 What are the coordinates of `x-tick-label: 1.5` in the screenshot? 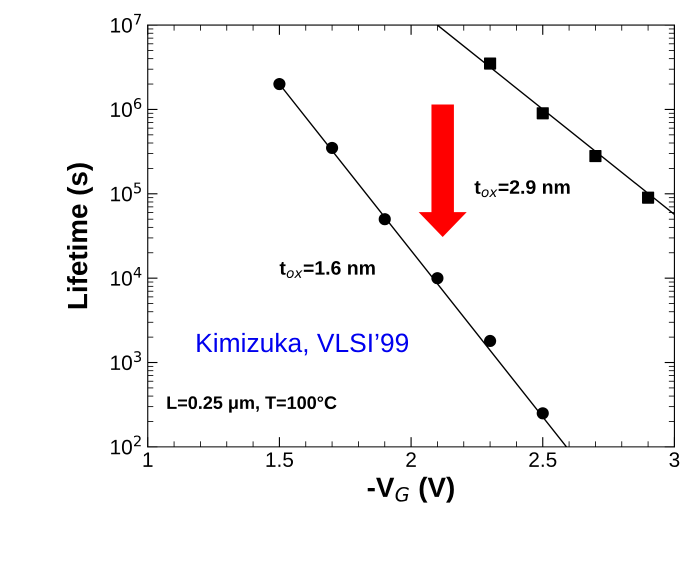 It's located at (280, 460).